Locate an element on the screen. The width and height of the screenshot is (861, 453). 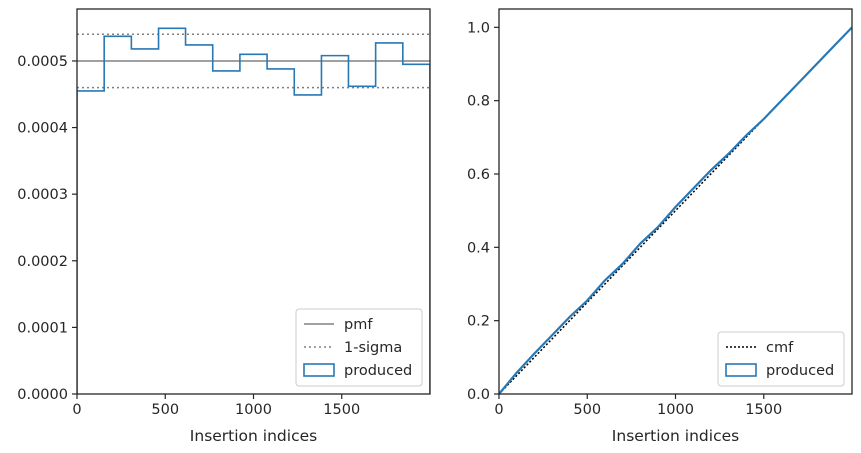
y-tick-label: 0.0002 is located at coordinates (42, 262).